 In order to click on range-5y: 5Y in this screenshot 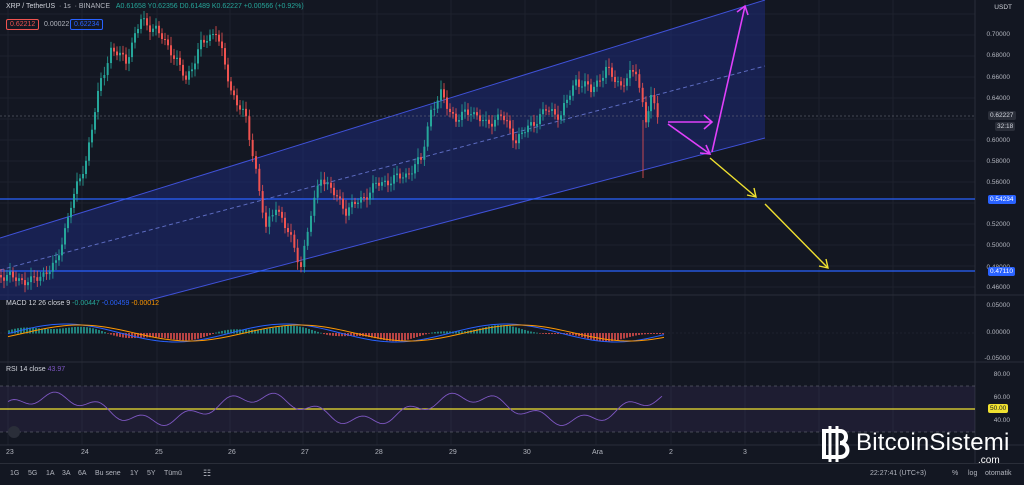, I will do `click(151, 473)`.